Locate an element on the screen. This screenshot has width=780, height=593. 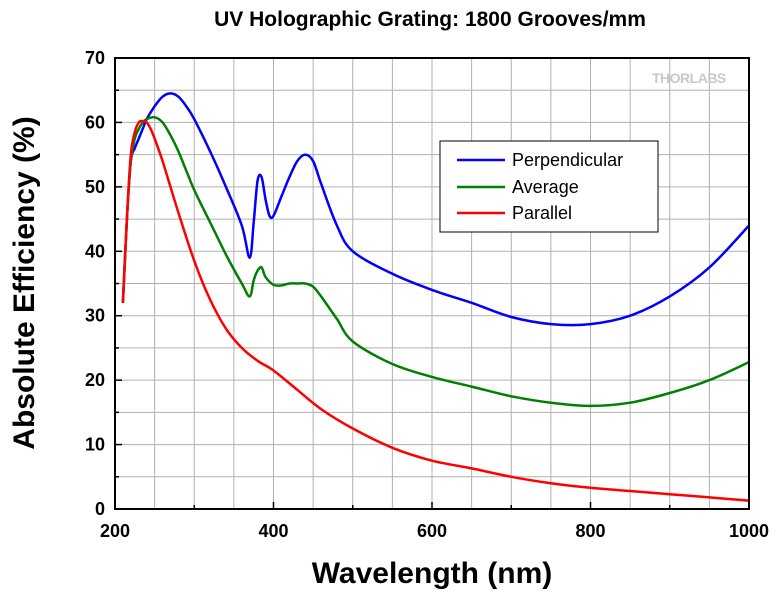
y-tick-label: 60 is located at coordinates (95, 122).